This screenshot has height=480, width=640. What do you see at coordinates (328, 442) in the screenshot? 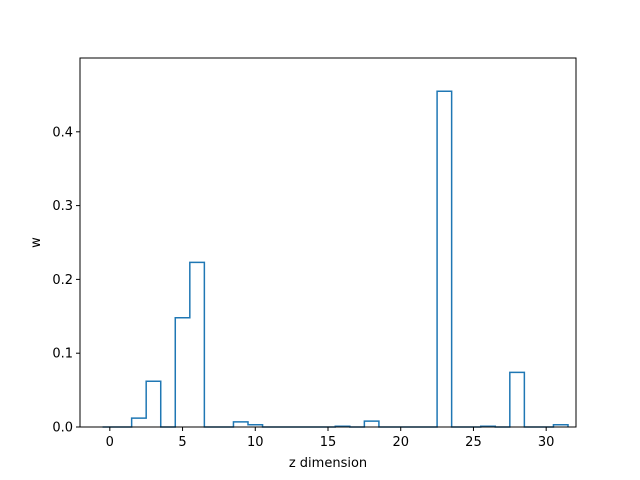
I see `x-tick-label: 15` at bounding box center [328, 442].